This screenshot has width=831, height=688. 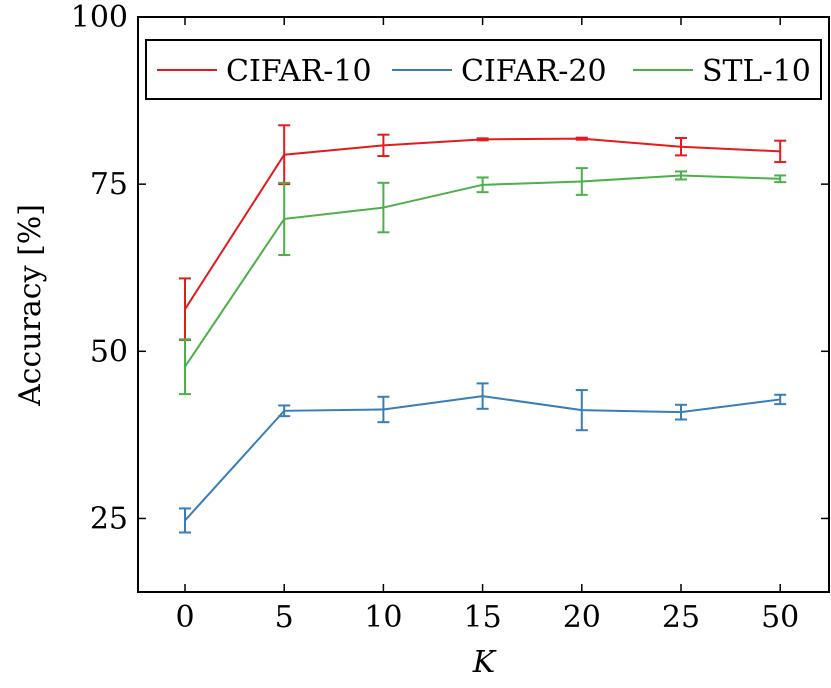 What do you see at coordinates (383, 617) in the screenshot?
I see `x-tick-label: 10` at bounding box center [383, 617].